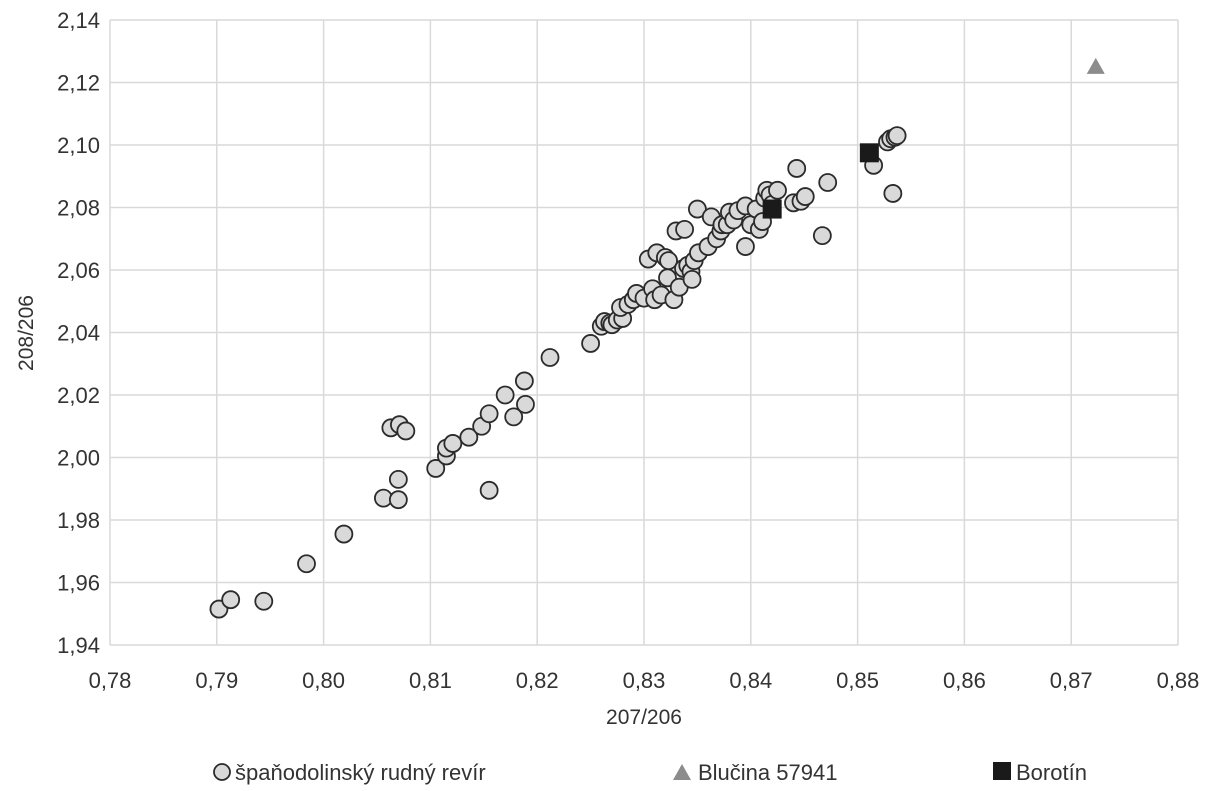  I want to click on x-tick-label: 0,84, so click(750, 680).